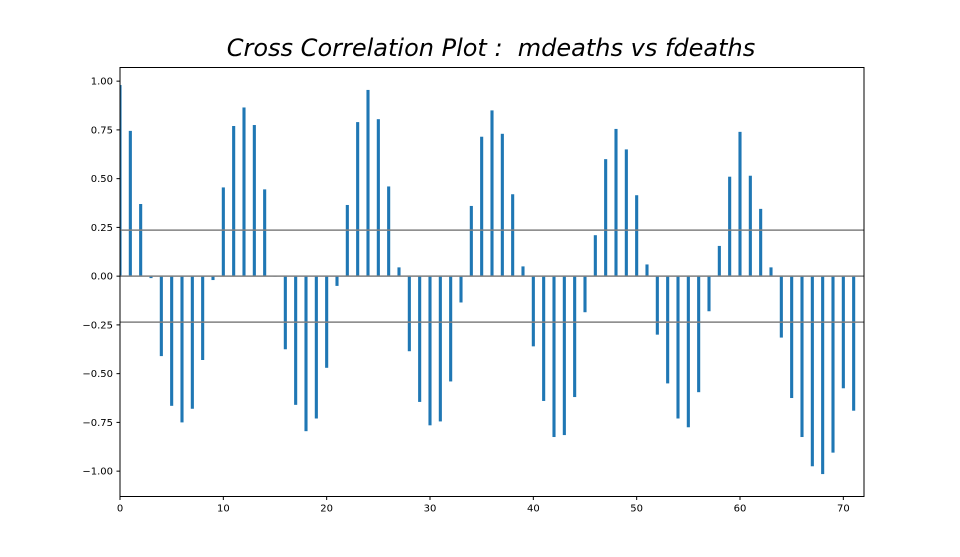 This screenshot has width=960, height=557. Describe the element at coordinates (533, 509) in the screenshot. I see `x-tick-label: 40` at that location.